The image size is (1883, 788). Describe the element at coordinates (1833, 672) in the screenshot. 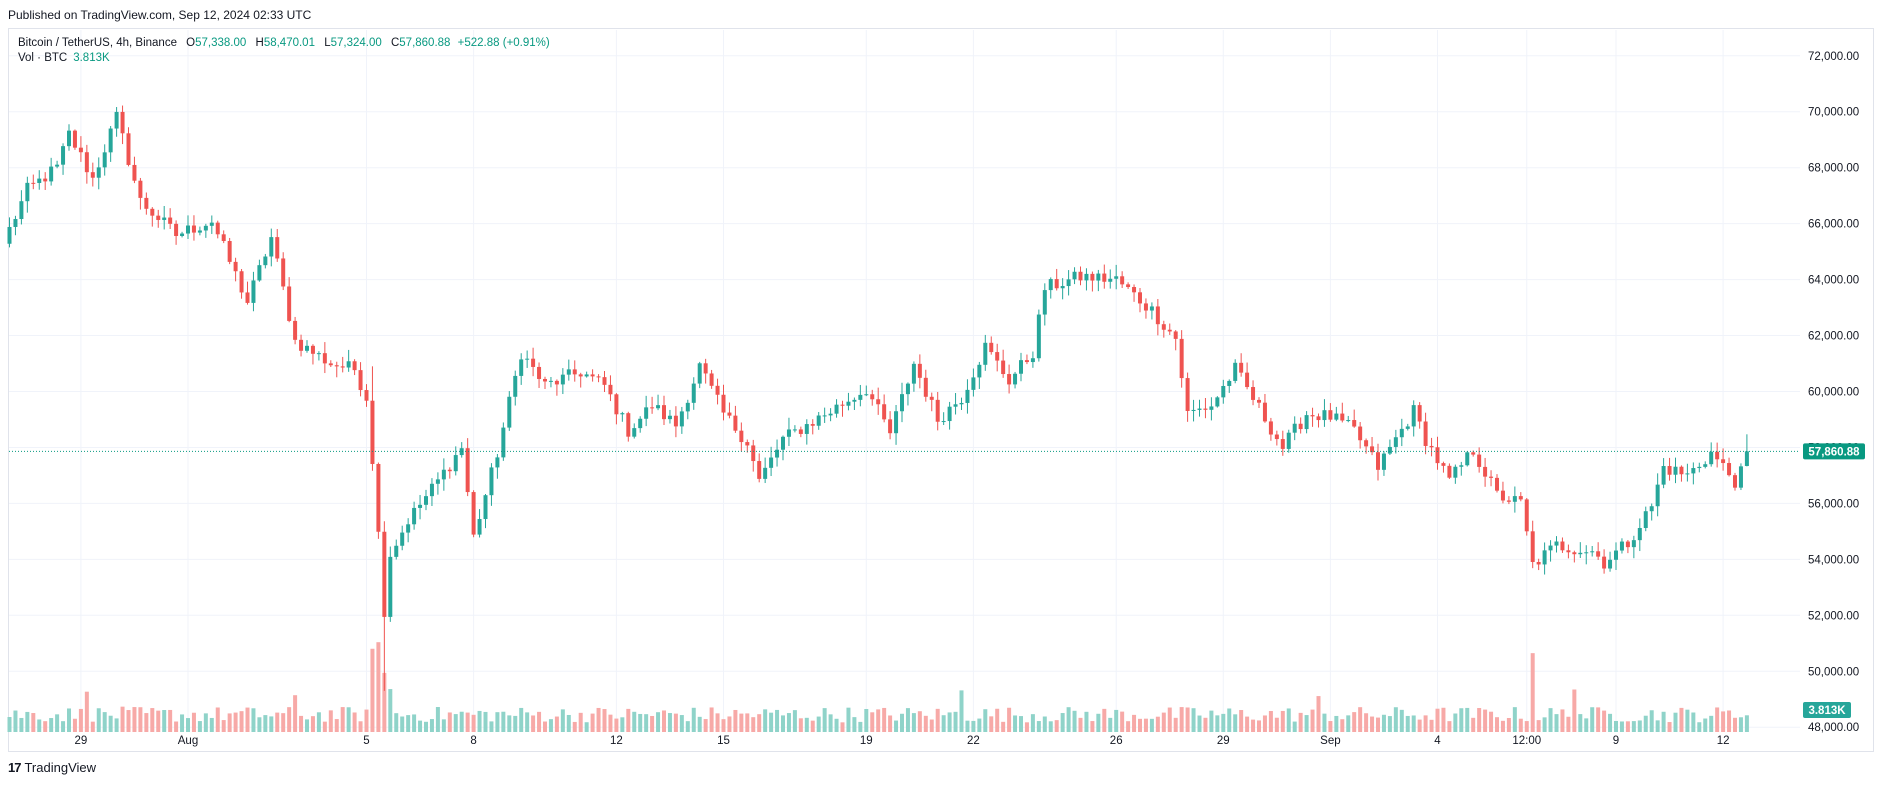

I see `y-tick-label: 50,000.00` at that location.